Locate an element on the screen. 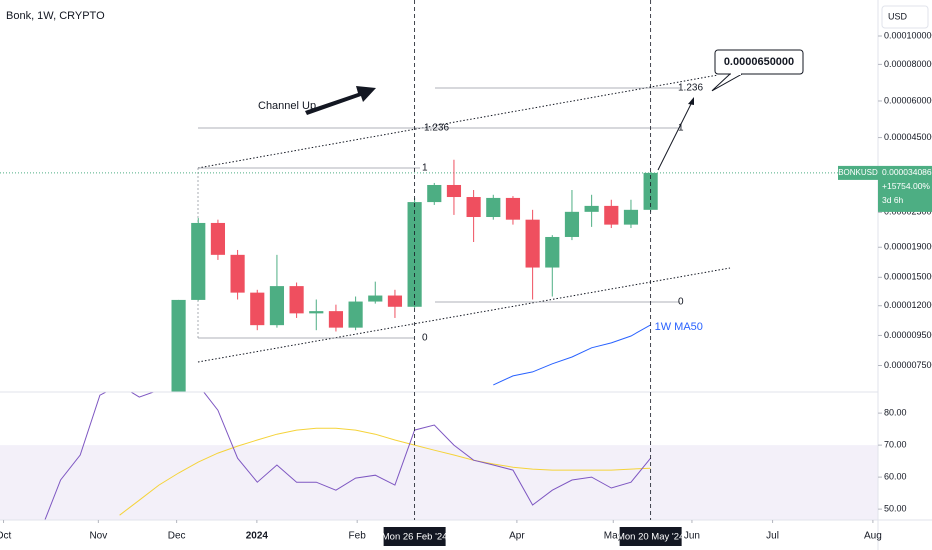 The image size is (932, 550). rsi-y-tick-label: 70.00 is located at coordinates (895, 444).